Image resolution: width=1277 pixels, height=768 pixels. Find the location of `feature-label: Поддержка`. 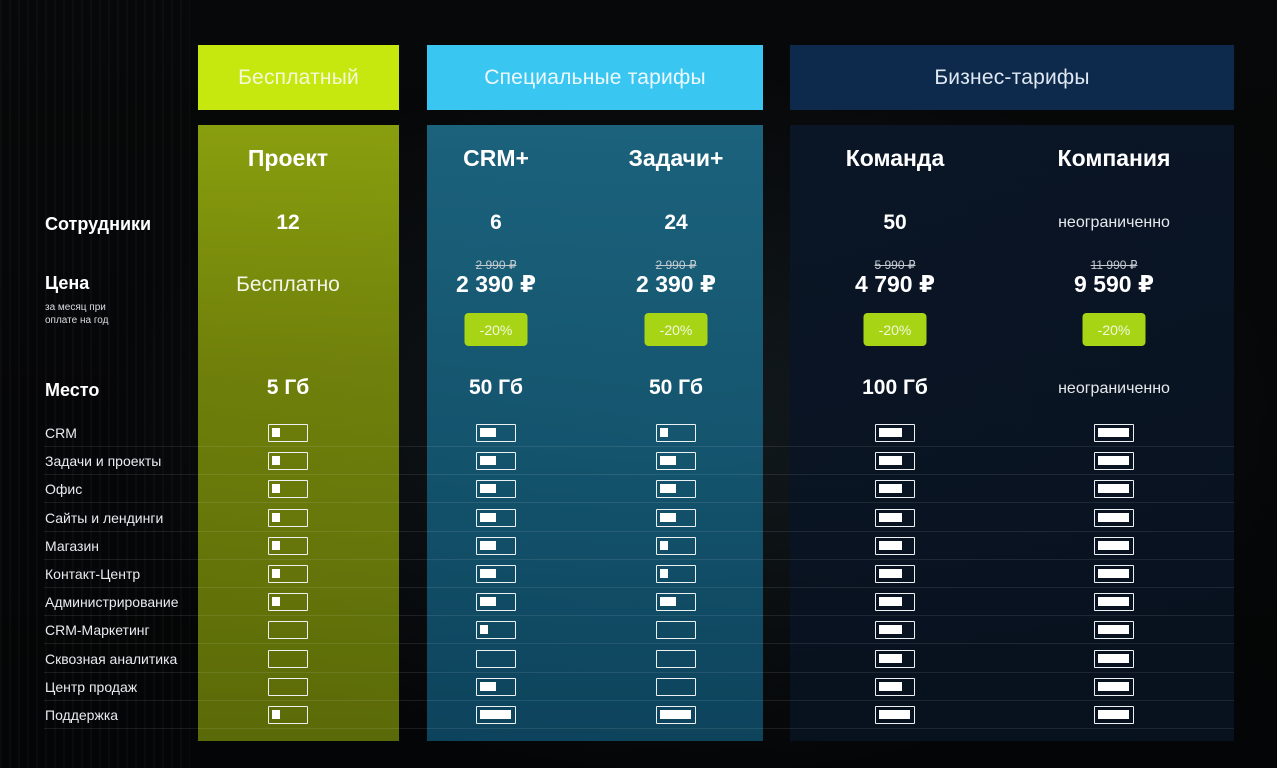

feature-label: Поддержка is located at coordinates (82, 715).